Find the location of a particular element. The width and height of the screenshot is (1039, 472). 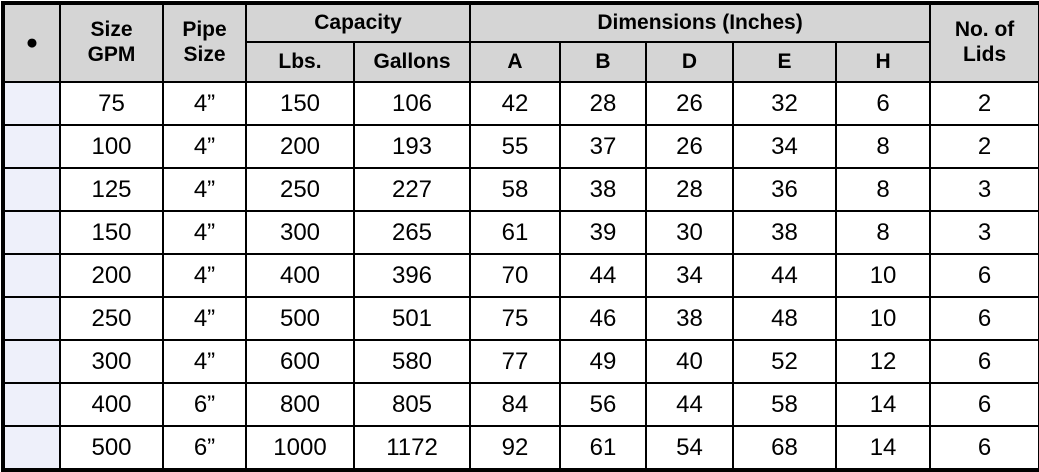

col-header-dim-h: H is located at coordinates (883, 62).